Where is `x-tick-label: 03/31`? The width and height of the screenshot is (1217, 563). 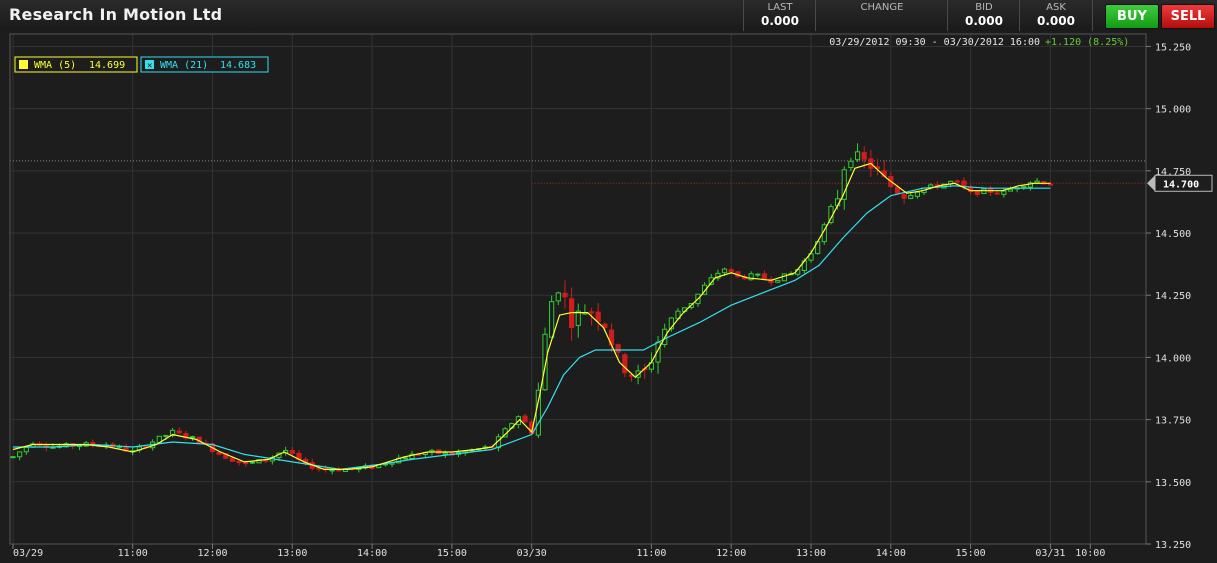 x-tick-label: 03/31 is located at coordinates (1050, 553).